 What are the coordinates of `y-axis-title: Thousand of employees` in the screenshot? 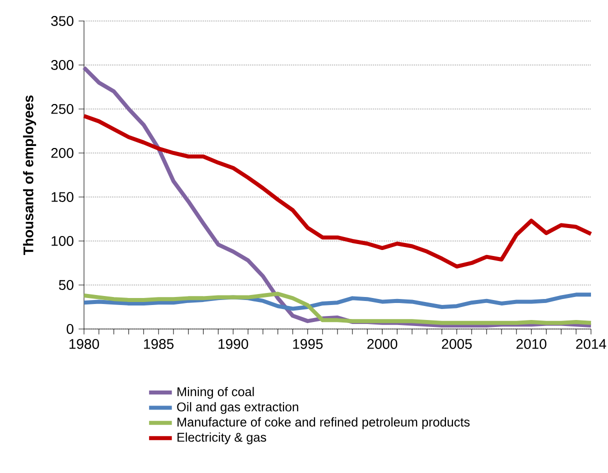 It's located at (29, 175).